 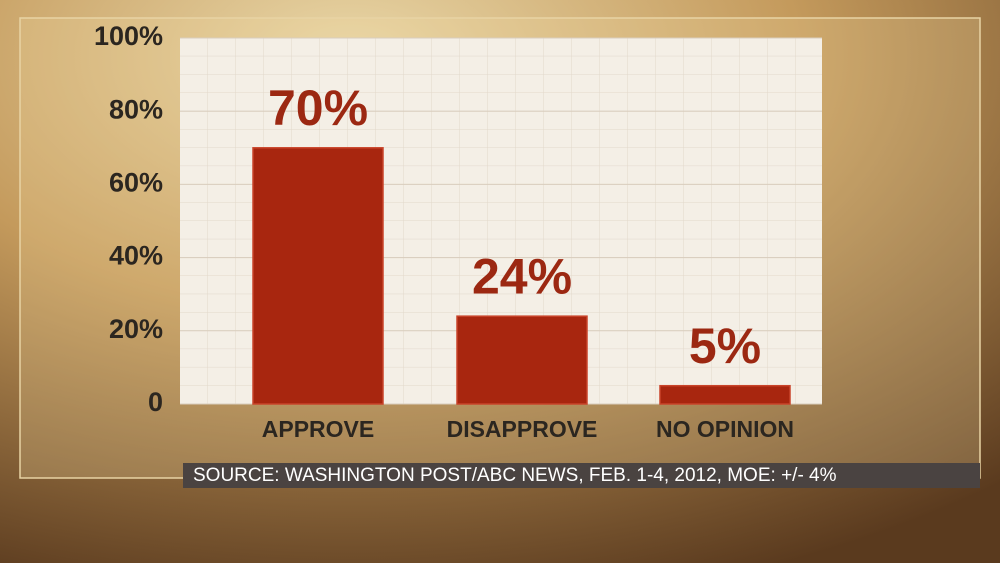 I want to click on y-tick-label: 40%, so click(x=136, y=256).